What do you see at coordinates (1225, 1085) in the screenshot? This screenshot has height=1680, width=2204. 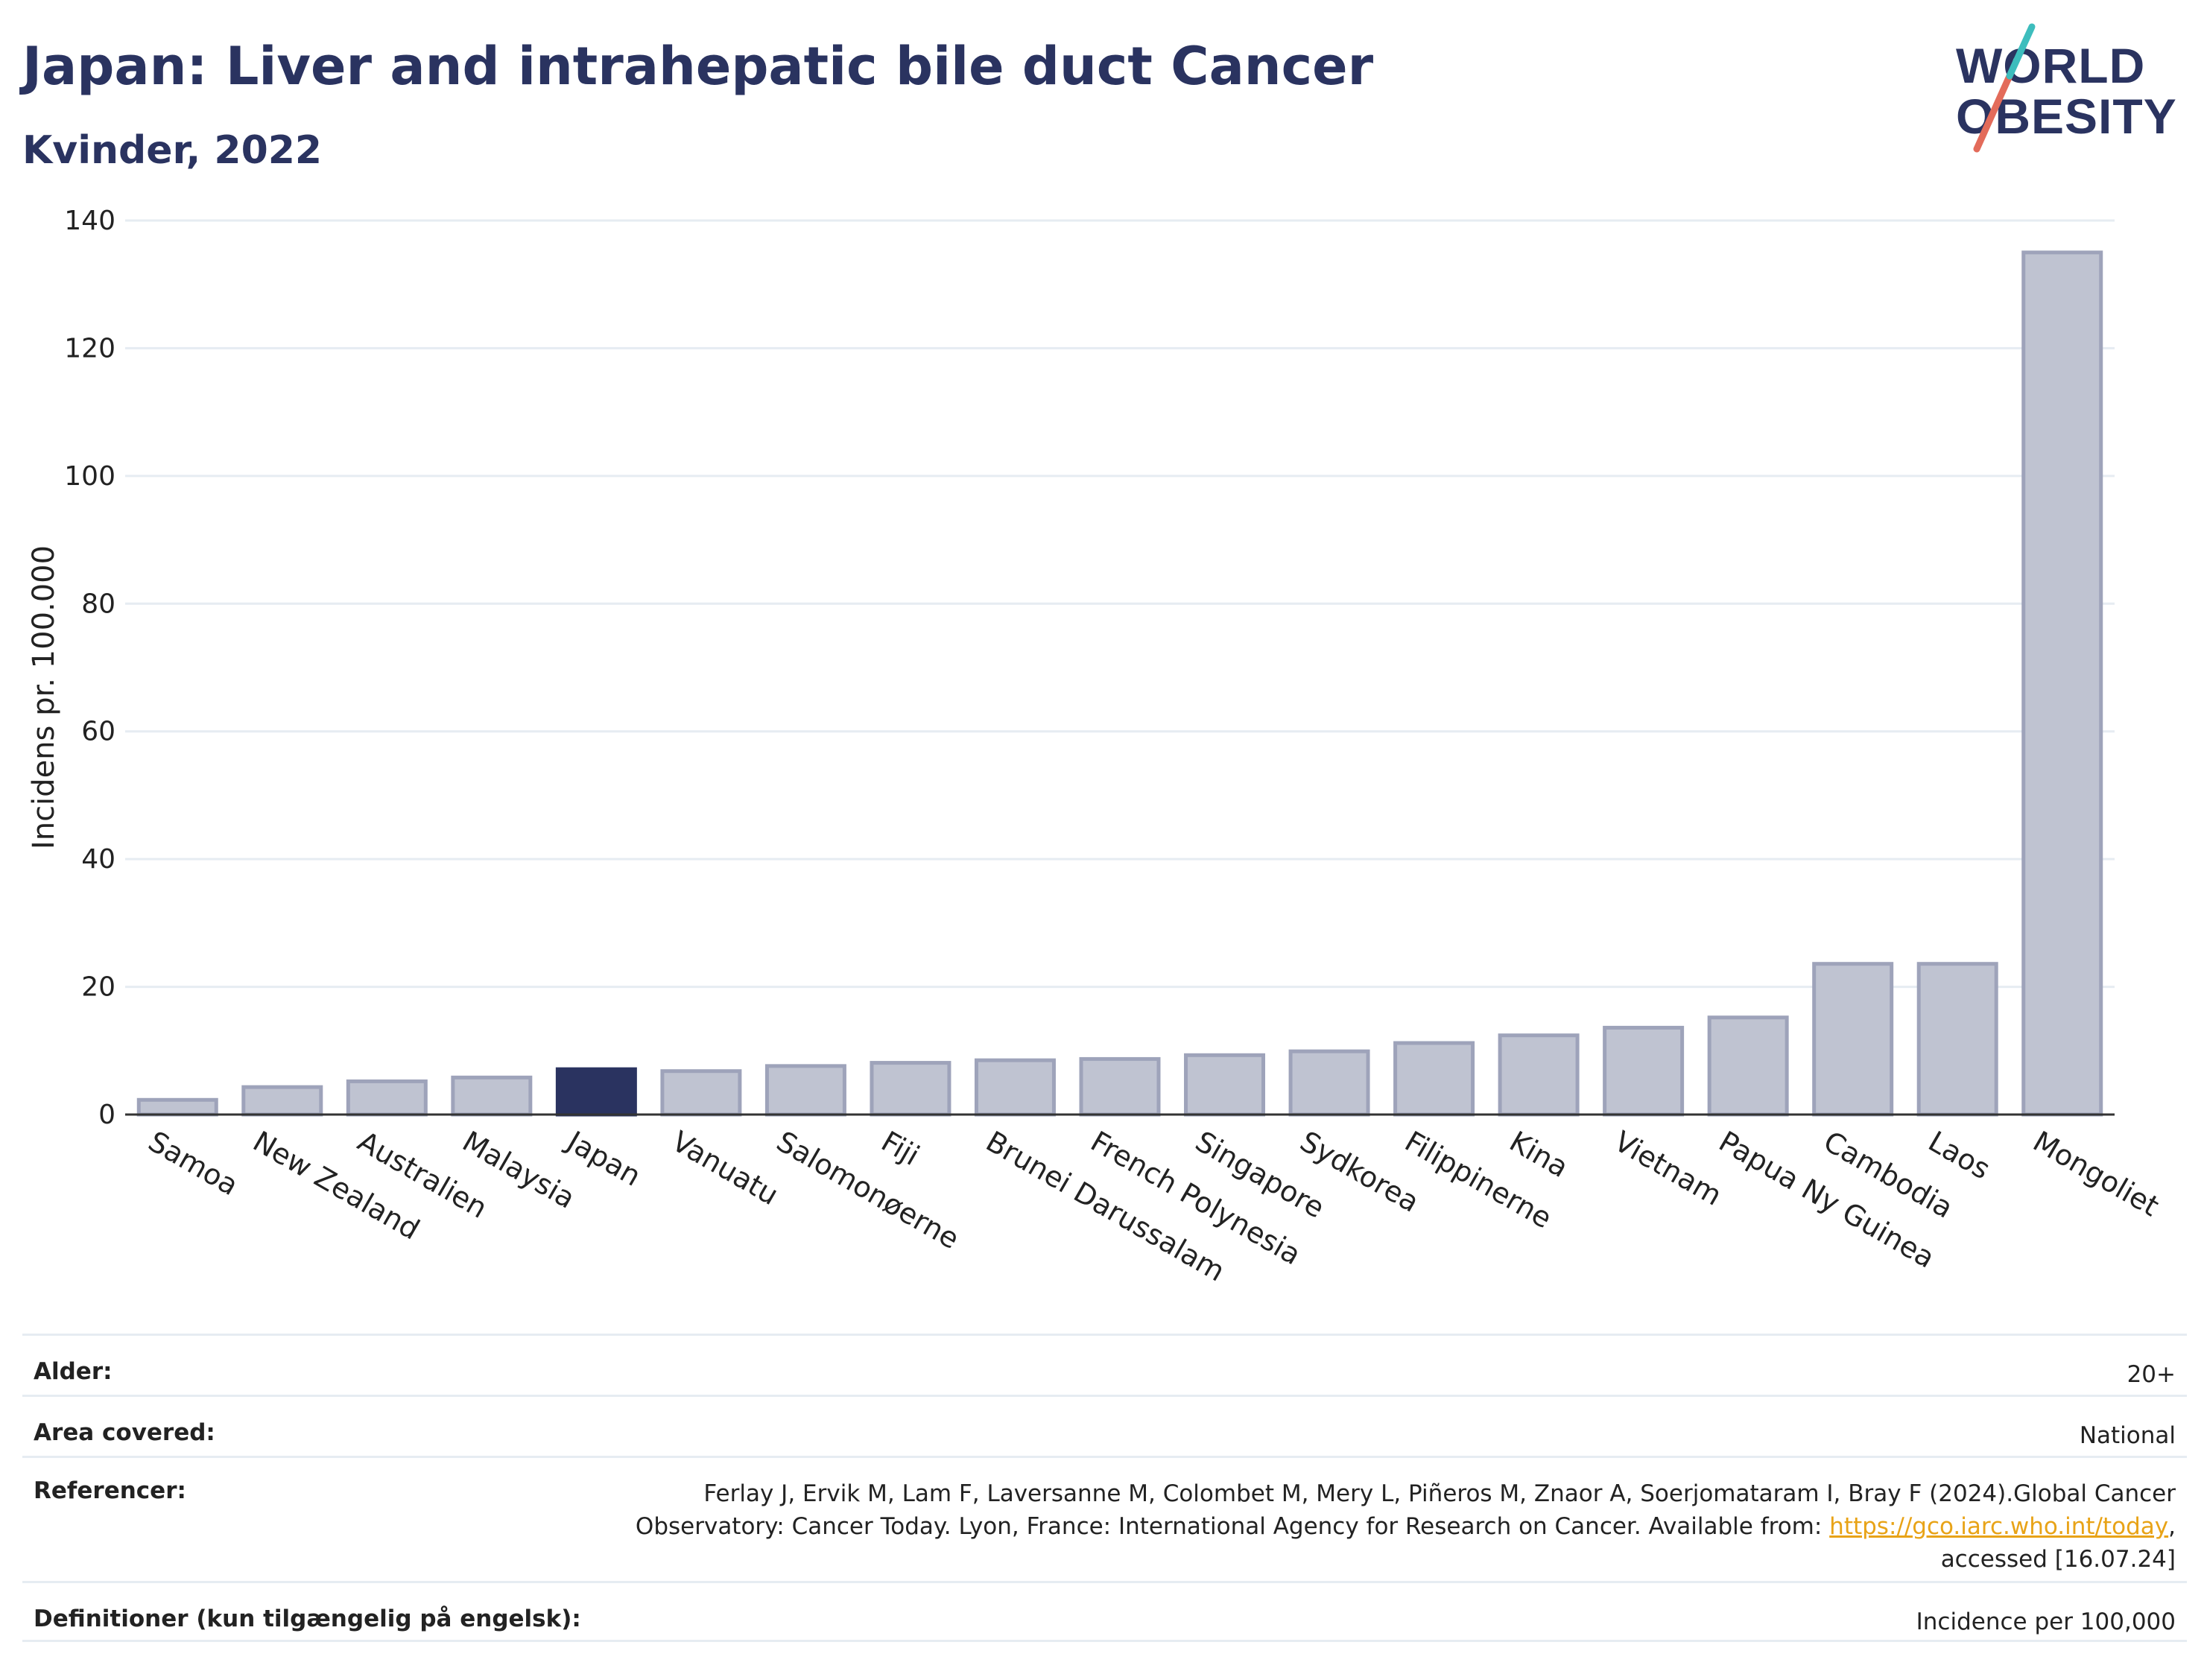 I see `bar-singapore` at bounding box center [1225, 1085].